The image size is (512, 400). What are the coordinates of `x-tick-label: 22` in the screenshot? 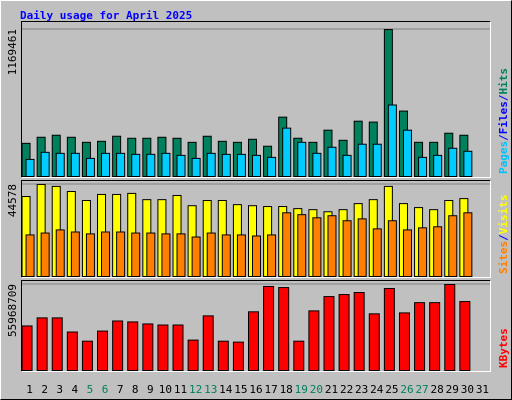 It's located at (346, 389).